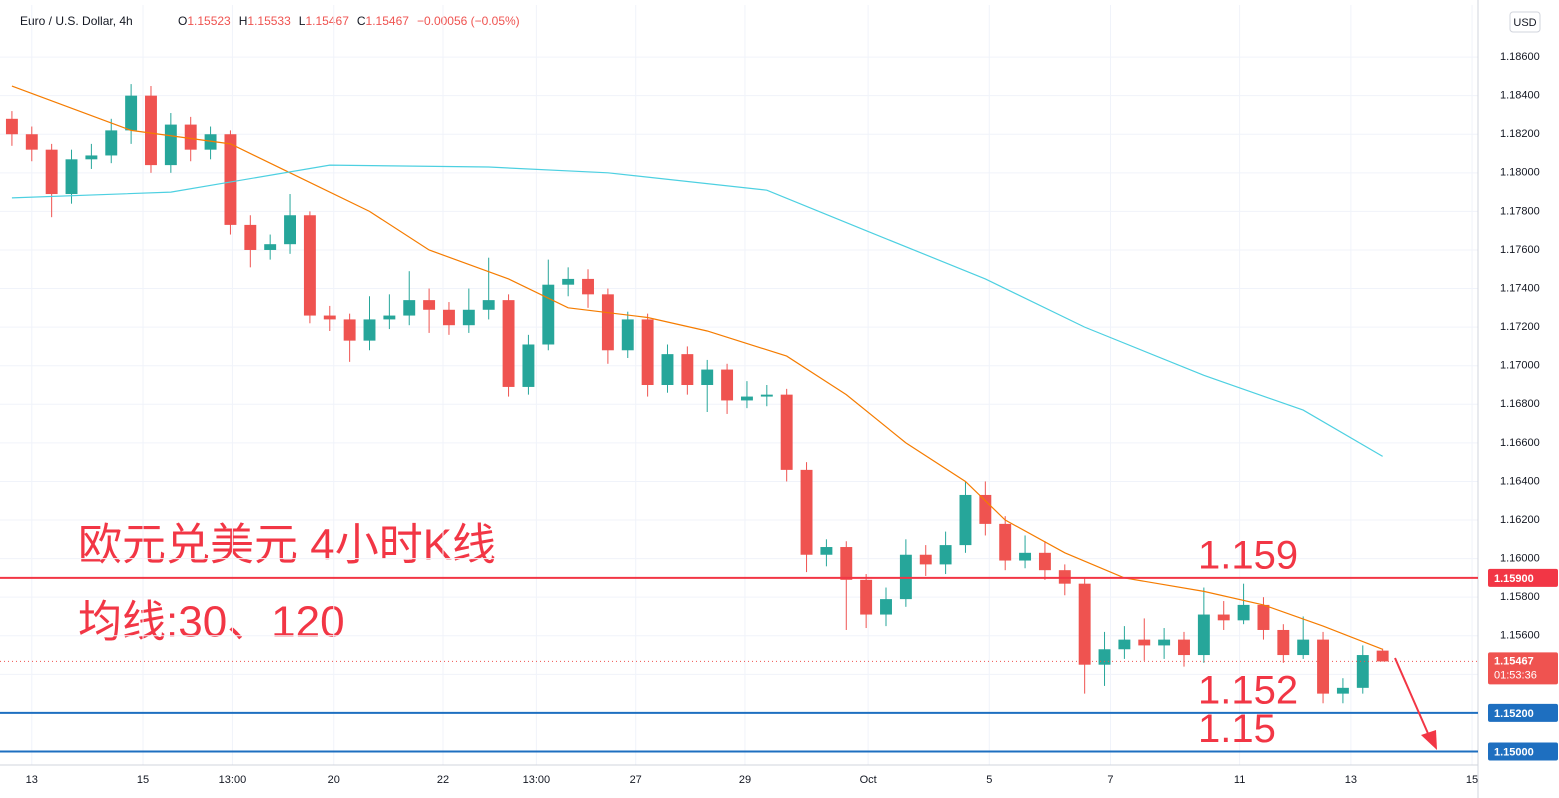 The width and height of the screenshot is (1559, 798). What do you see at coordinates (1520, 327) in the screenshot?
I see `y-tick-label: 1.17200` at bounding box center [1520, 327].